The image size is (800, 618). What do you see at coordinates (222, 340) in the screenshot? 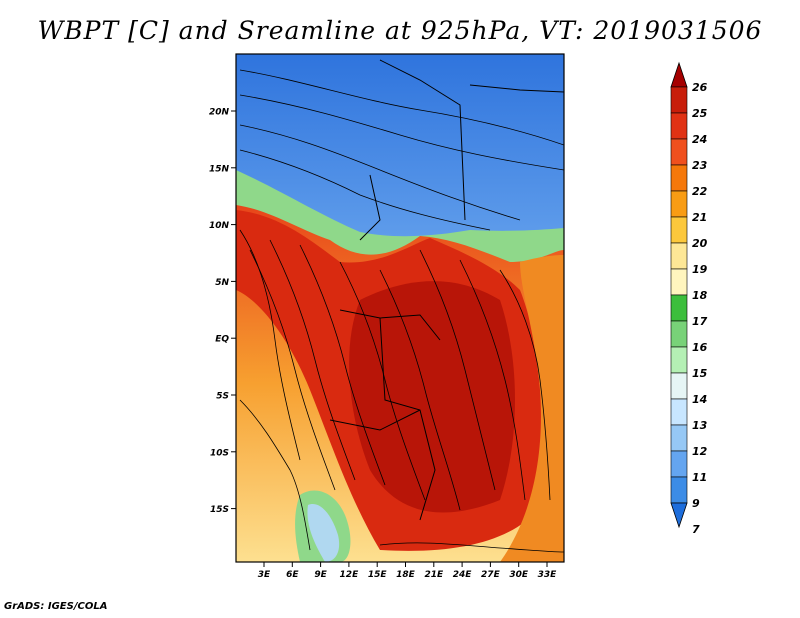
I see `lat-label: EQ` at bounding box center [222, 340].